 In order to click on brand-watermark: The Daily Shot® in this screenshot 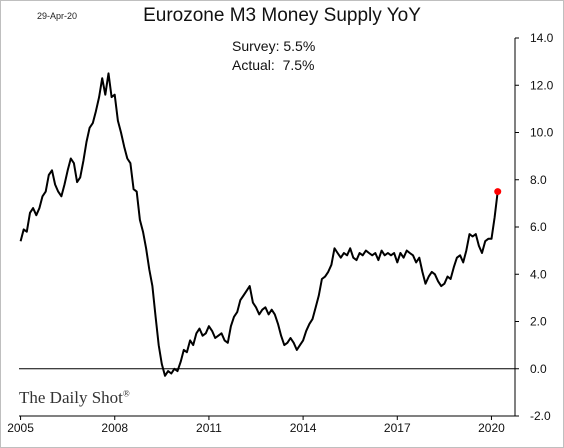, I will do `click(74, 398)`.